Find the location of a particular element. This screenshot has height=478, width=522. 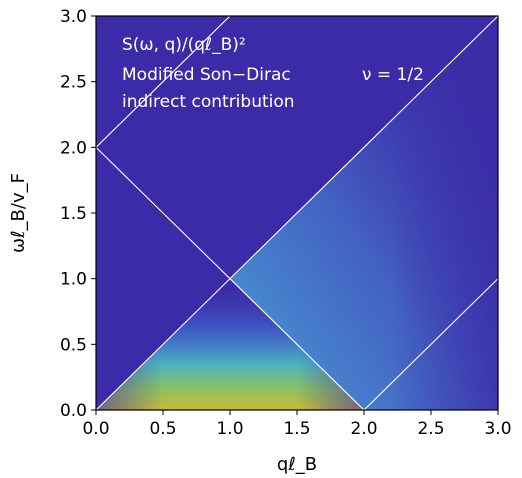

y-tick-label: 2.0 is located at coordinates (73, 148).